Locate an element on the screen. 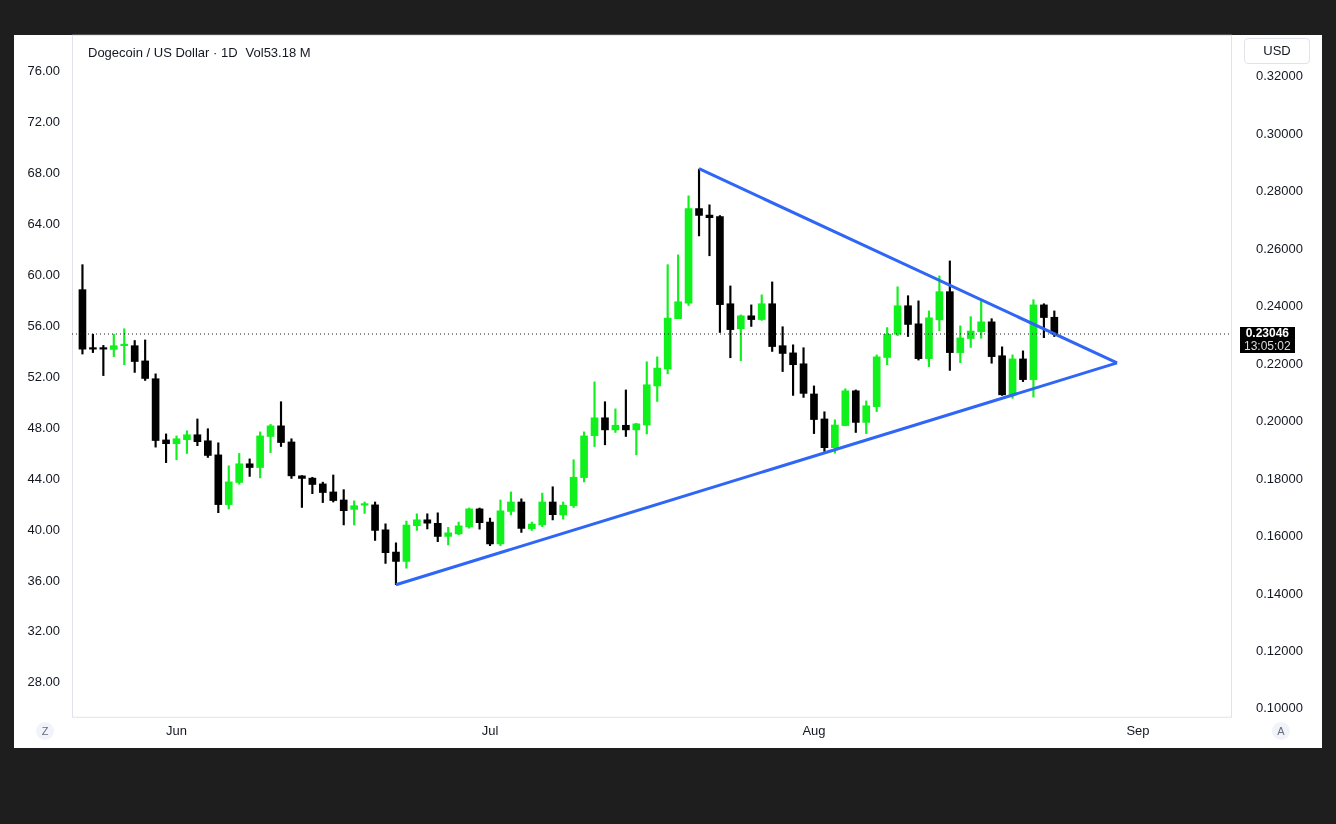 The width and height of the screenshot is (1336, 824). y2-tick-label: 0.18000 is located at coordinates (1279, 478).